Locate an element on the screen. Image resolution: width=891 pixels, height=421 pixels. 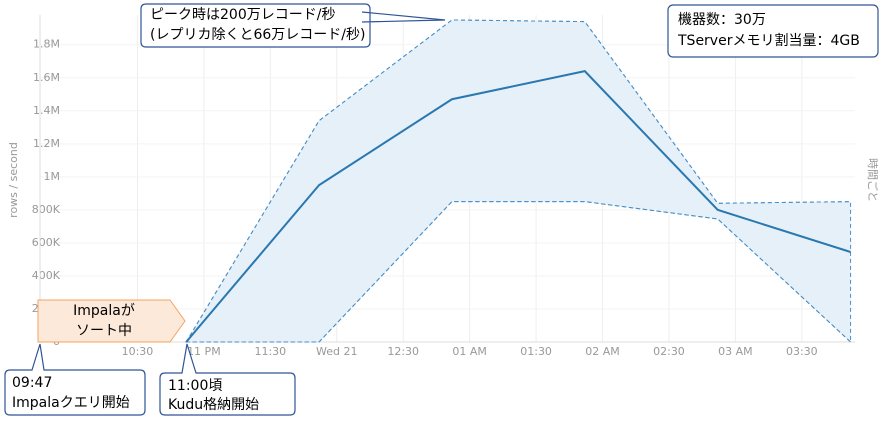
y-tick-label: 1.2M is located at coordinates (46, 143).